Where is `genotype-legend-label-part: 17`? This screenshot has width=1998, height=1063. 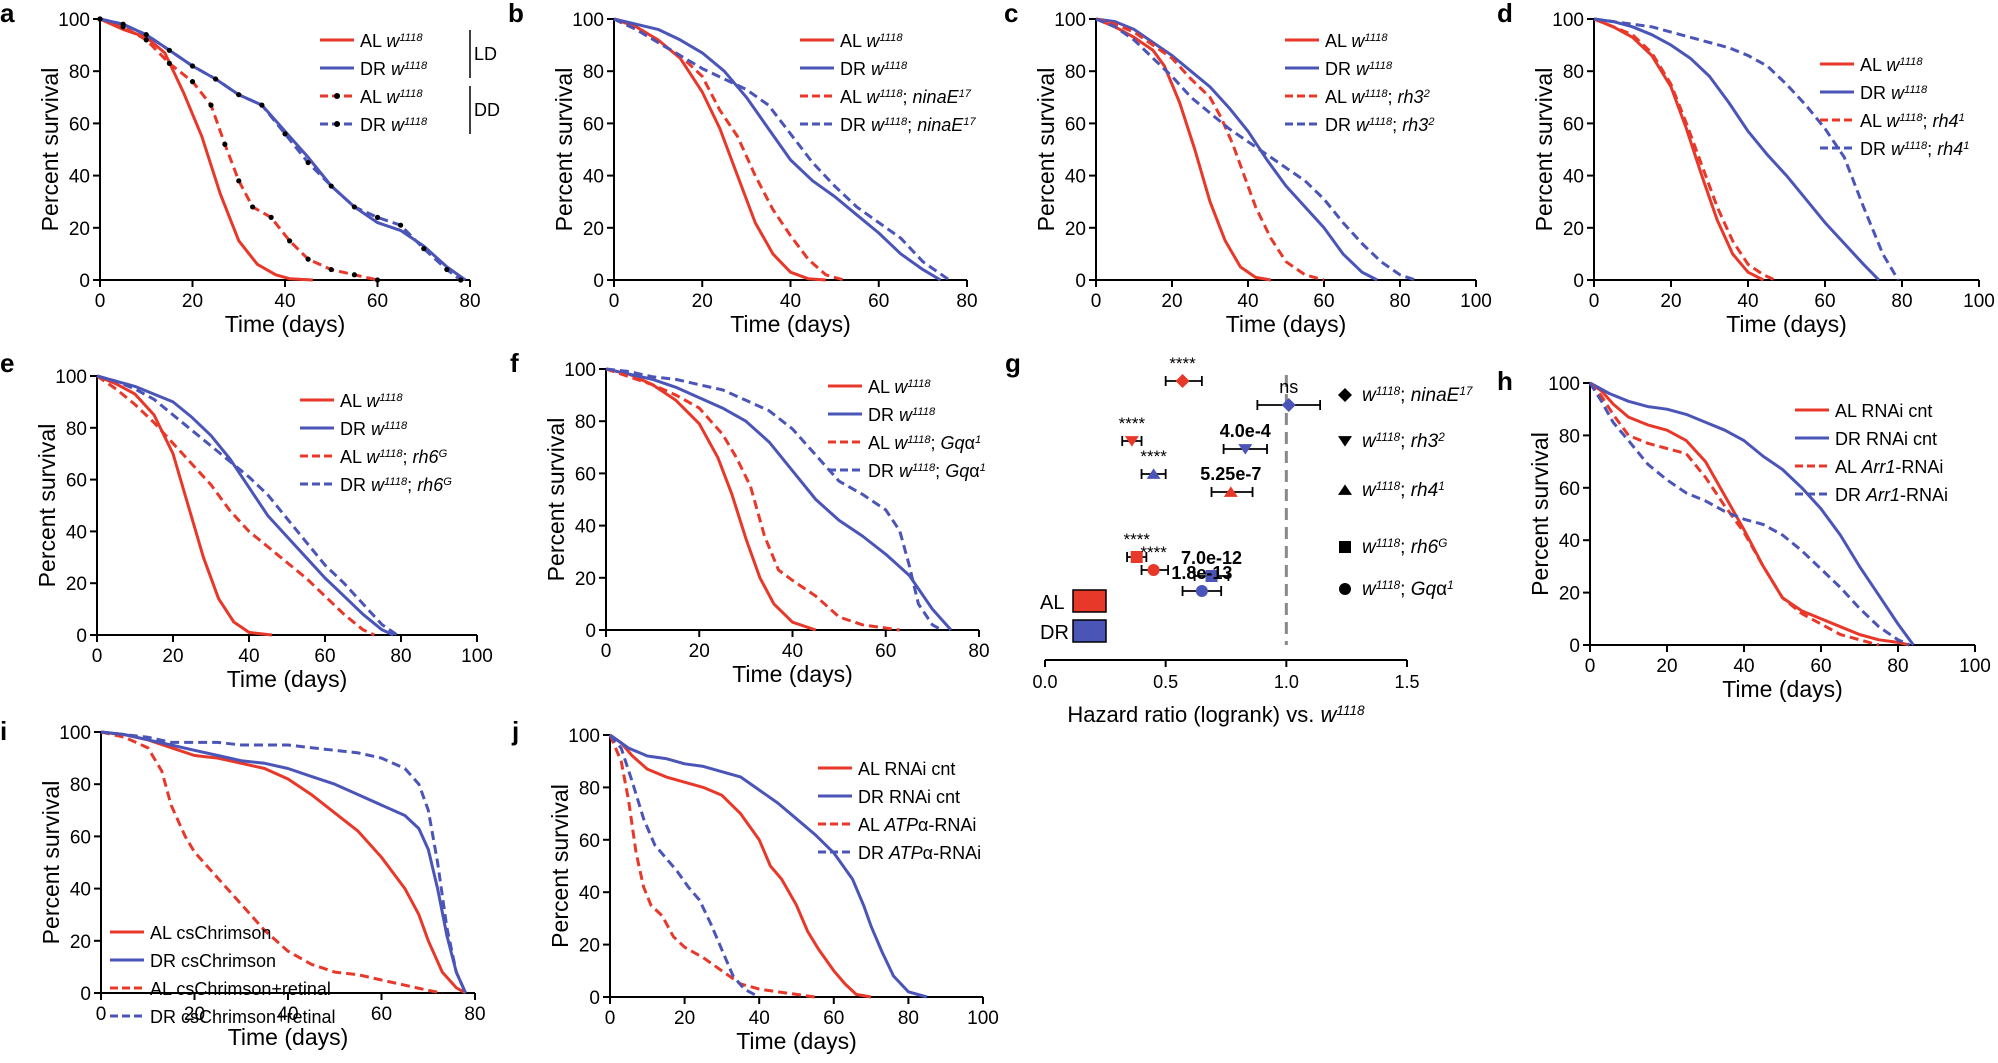
genotype-legend-label-part: 17 is located at coordinates (1466, 391).